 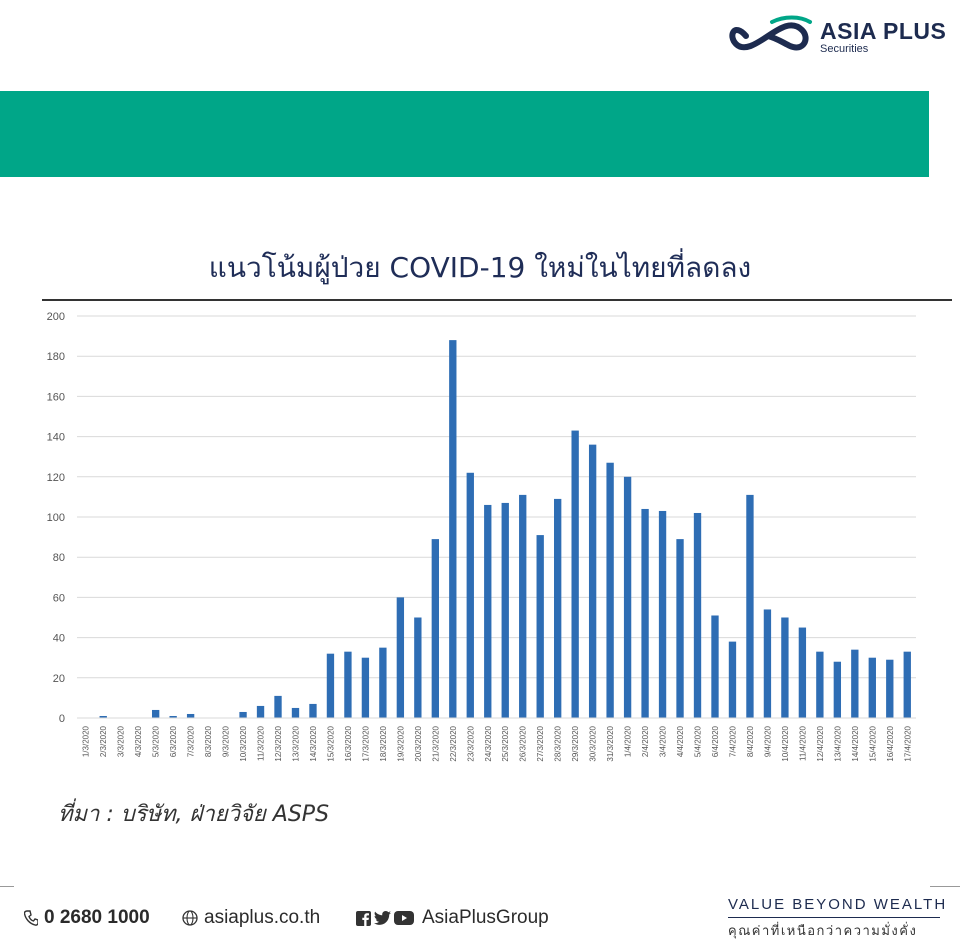 I want to click on x-tick-label: 4/4/2020, so click(x=680, y=741).